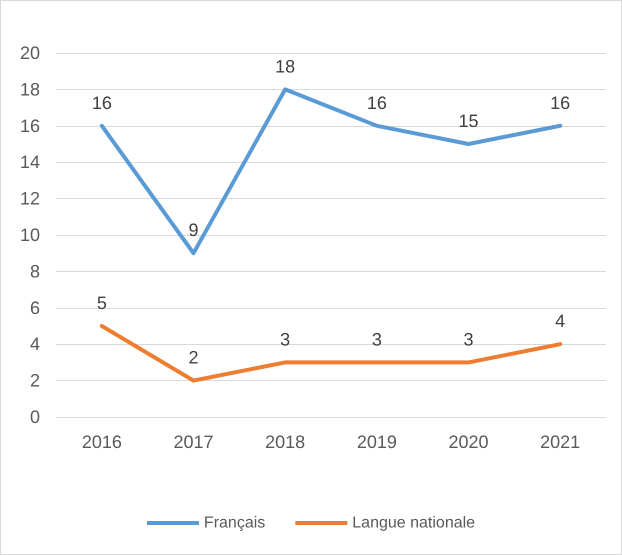 The image size is (622, 555). Describe the element at coordinates (30, 53) in the screenshot. I see `y-tick-label: 20` at that location.